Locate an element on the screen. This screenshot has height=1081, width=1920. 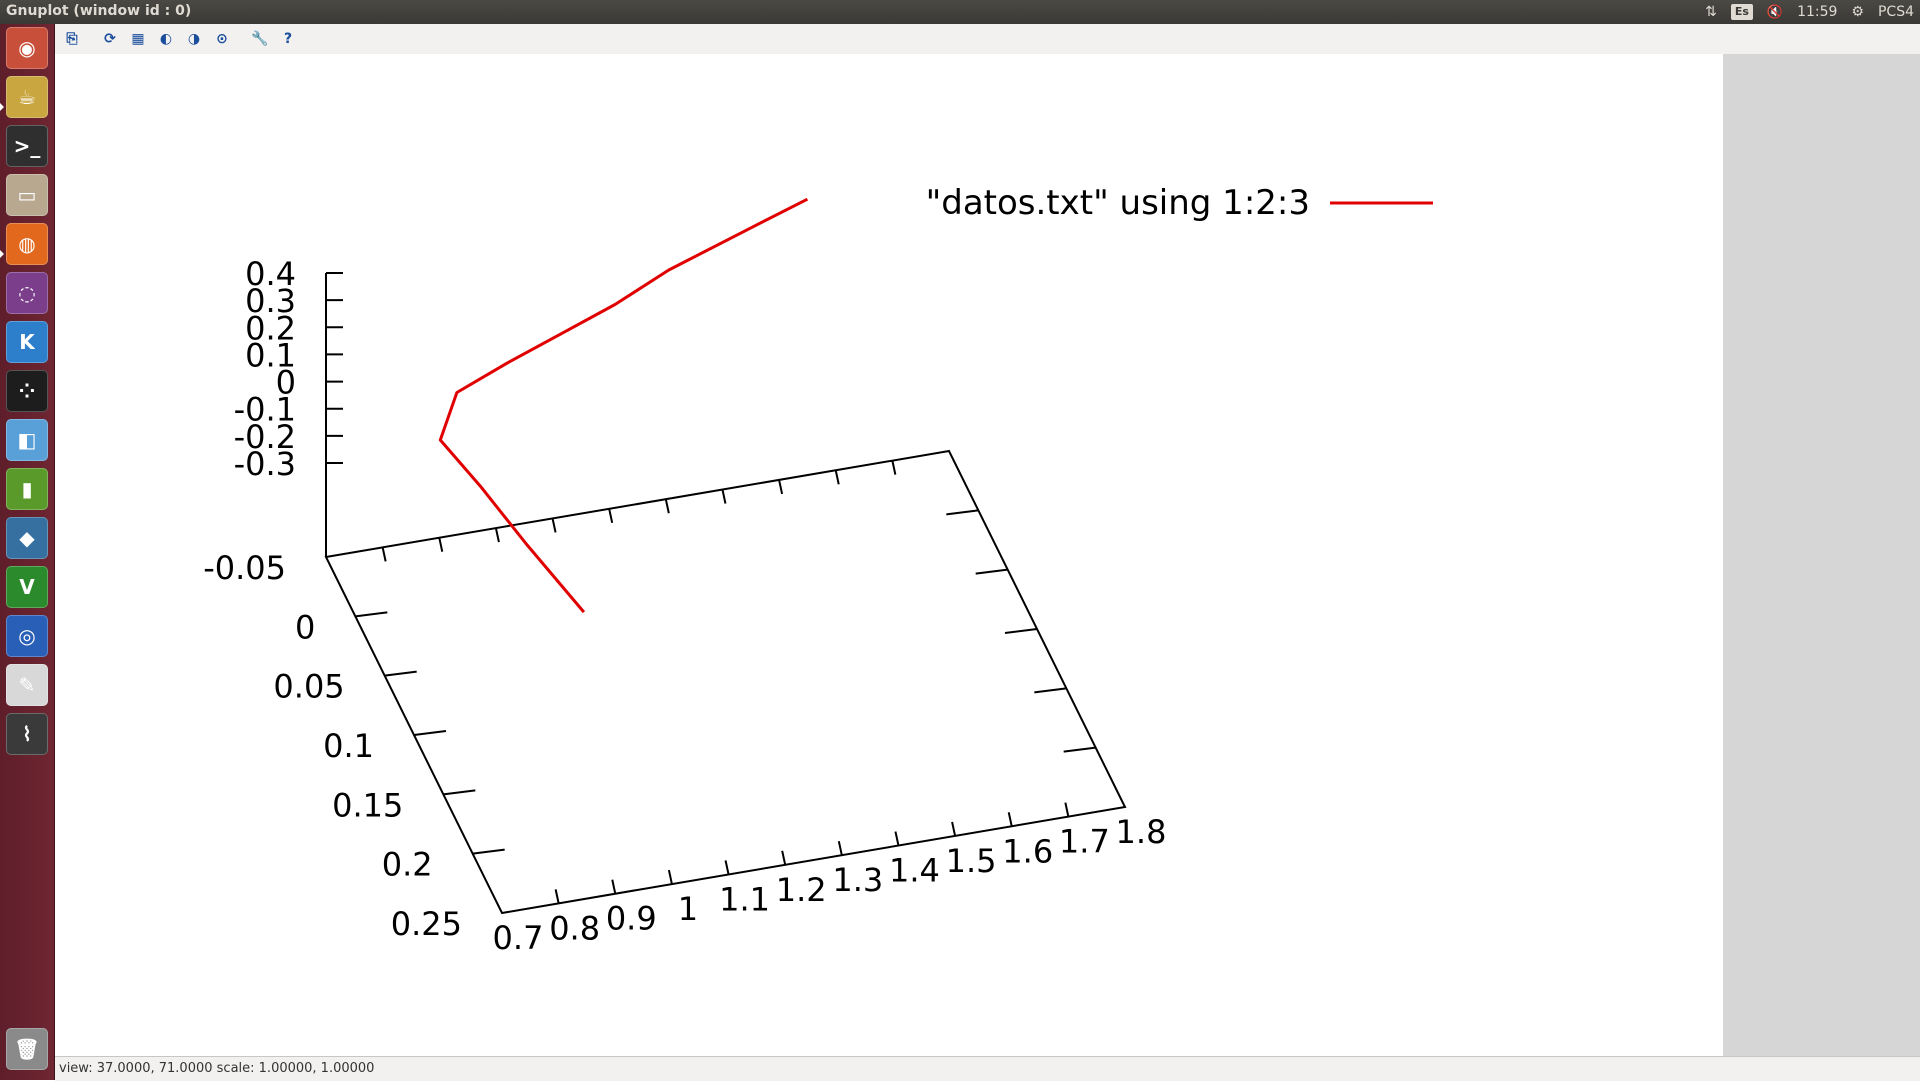
trash-icon: 🗑 is located at coordinates (27, 1049).